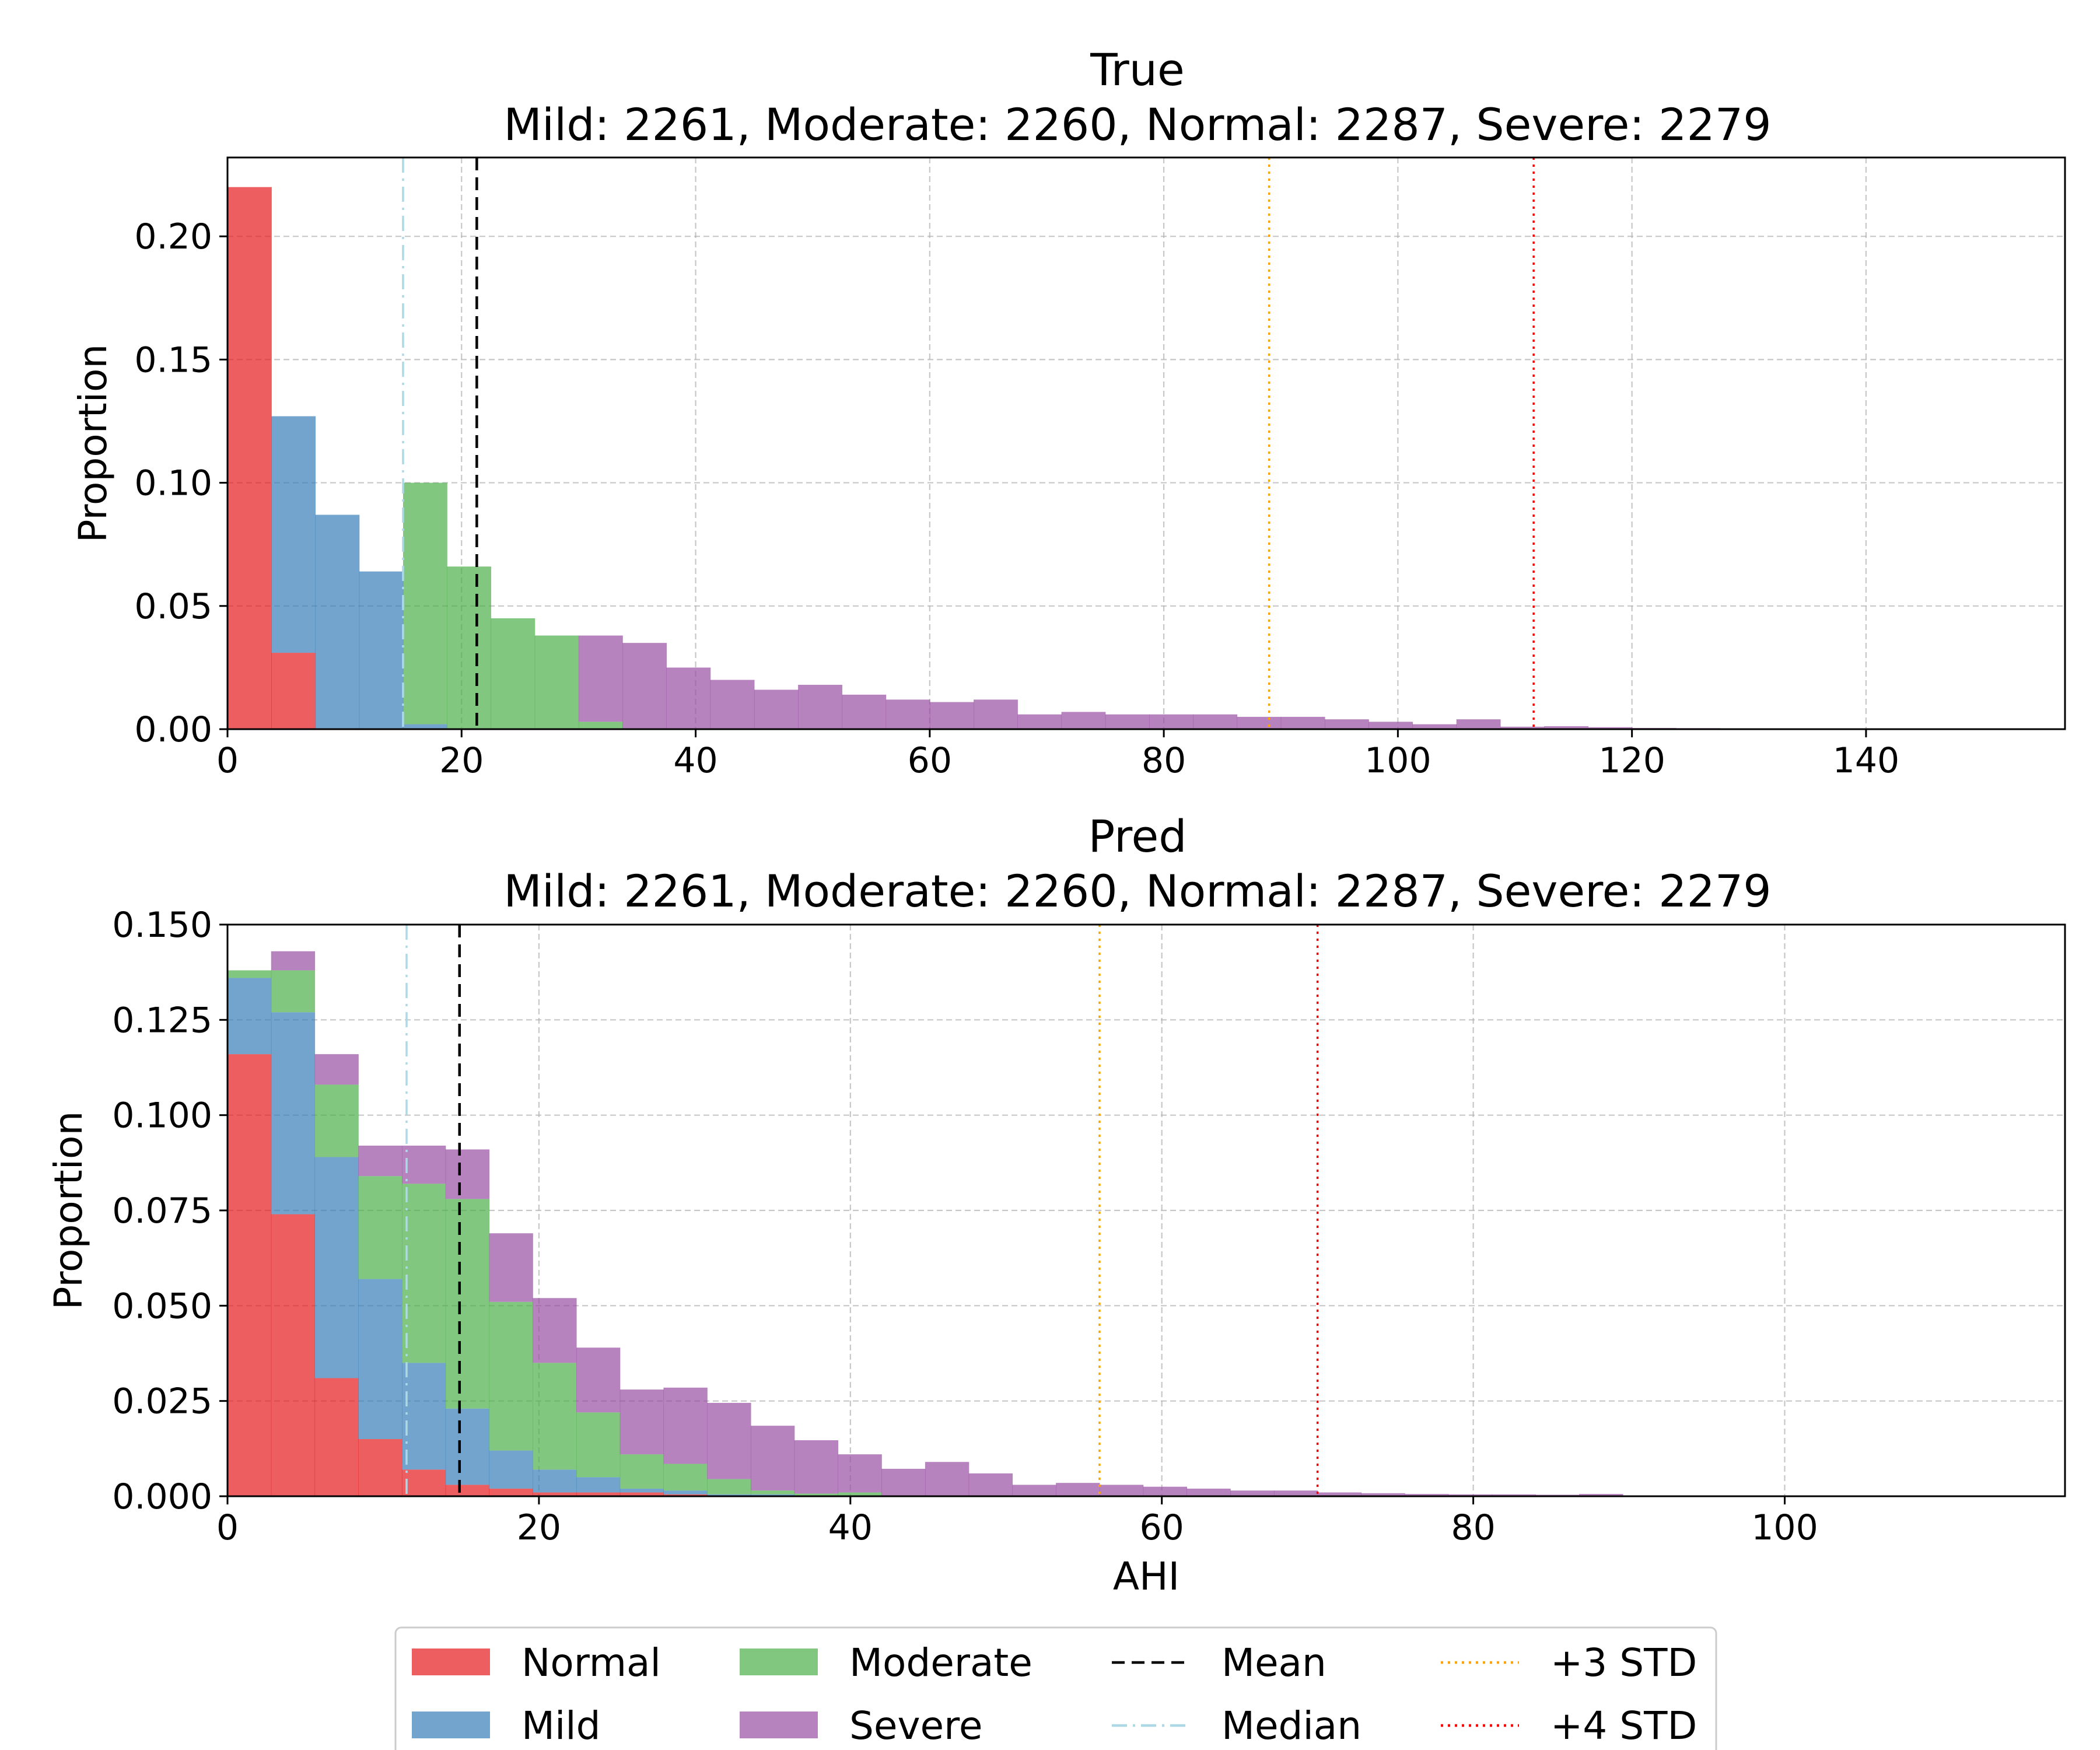  Describe the element at coordinates (162, 925) in the screenshot. I see `chart-pred-y-tick-label: 0.150` at that location.